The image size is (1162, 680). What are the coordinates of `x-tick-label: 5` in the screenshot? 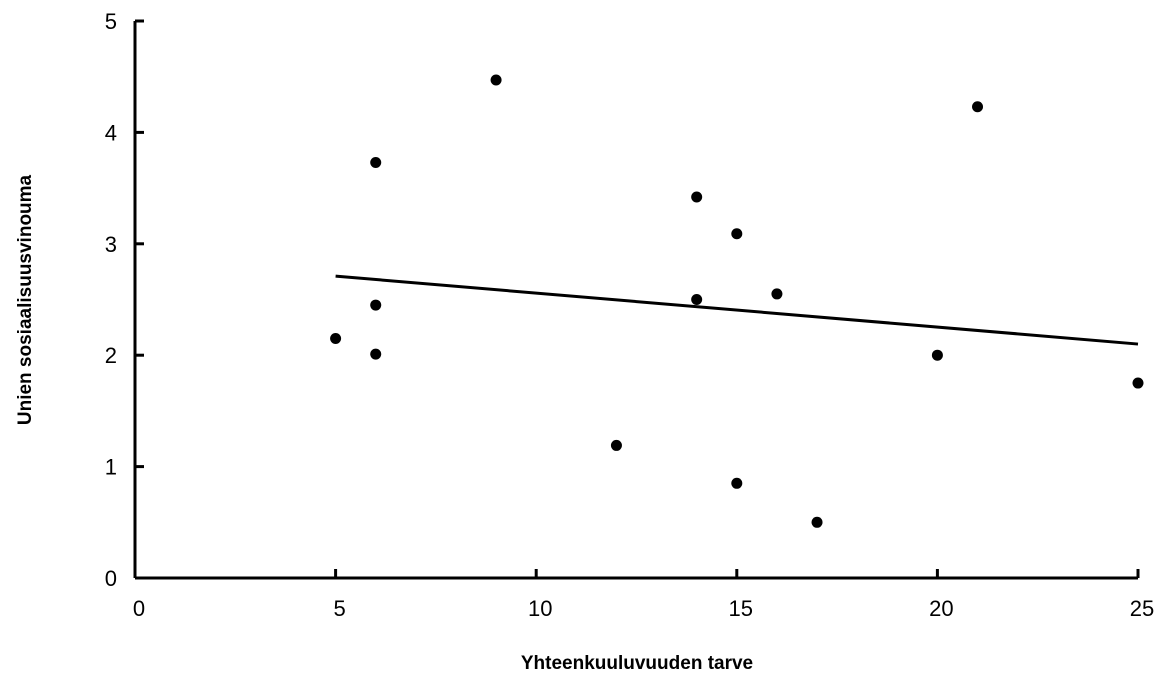 It's located at (339, 608).